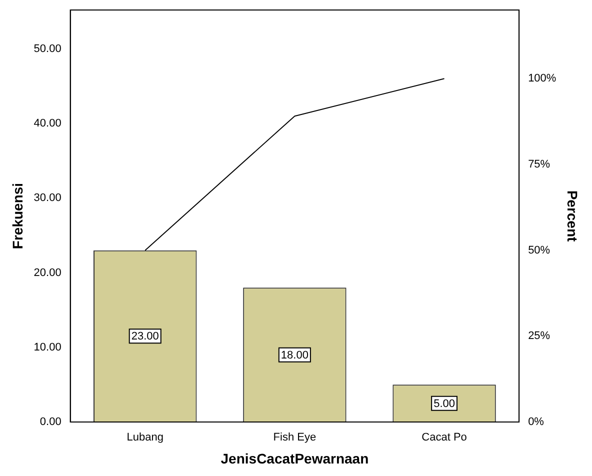  Describe the element at coordinates (542, 78) in the screenshot. I see `y2-tick-label: 100%` at that location.